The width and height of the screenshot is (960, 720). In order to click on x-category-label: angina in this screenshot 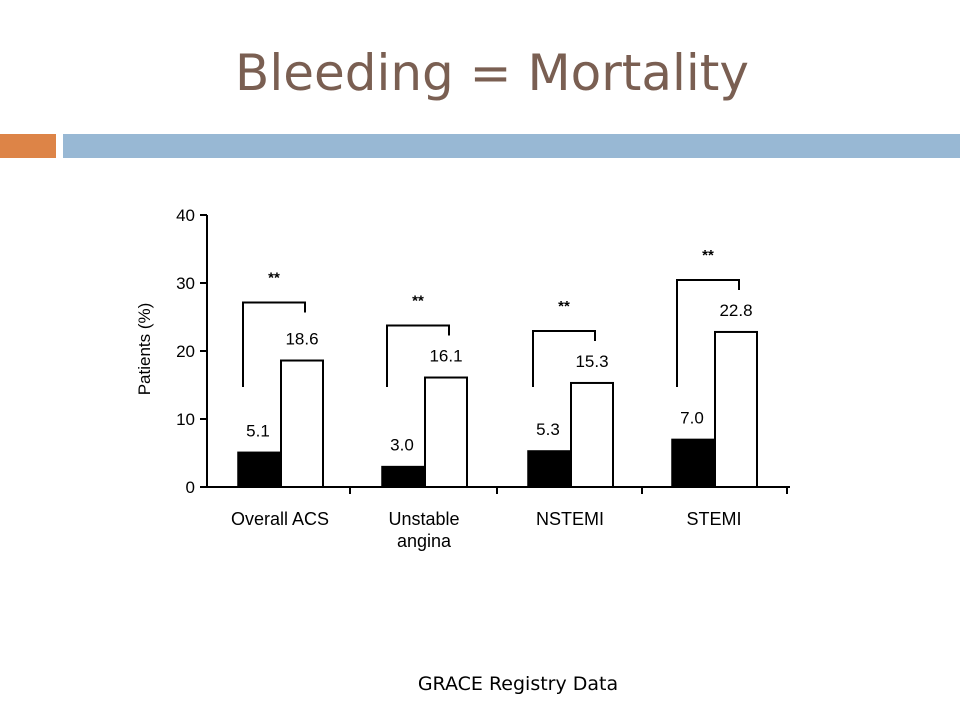, I will do `click(424, 541)`.